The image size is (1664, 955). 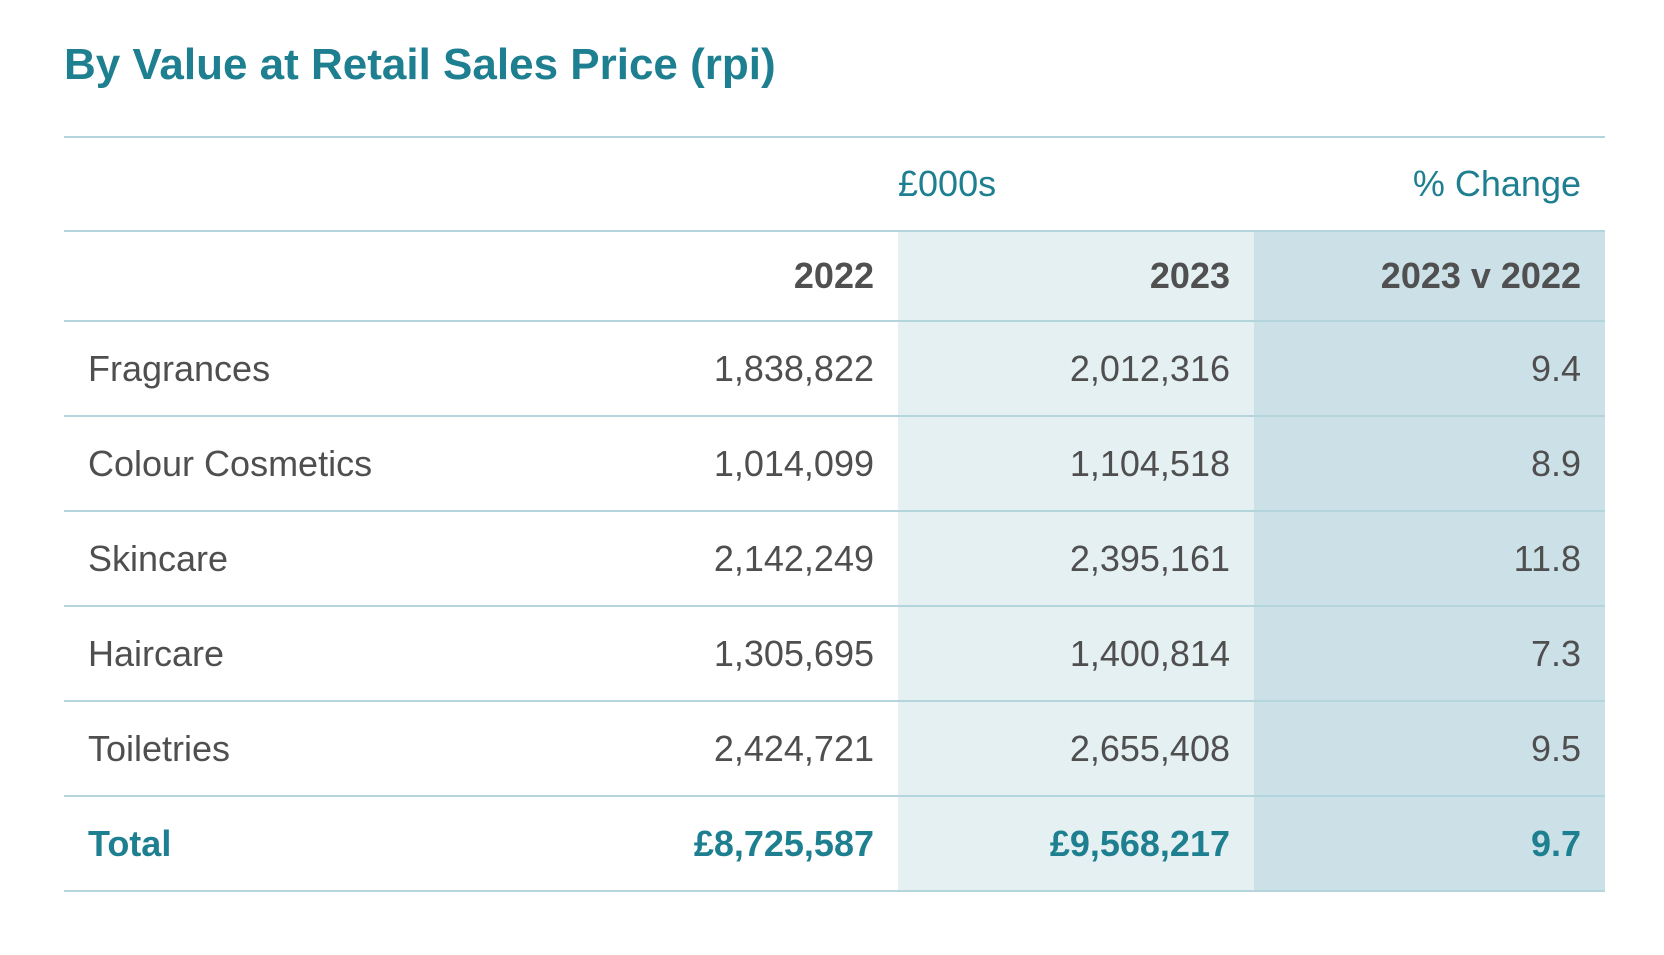 What do you see at coordinates (1429, 654) in the screenshot?
I see `row-change: 7.3` at bounding box center [1429, 654].